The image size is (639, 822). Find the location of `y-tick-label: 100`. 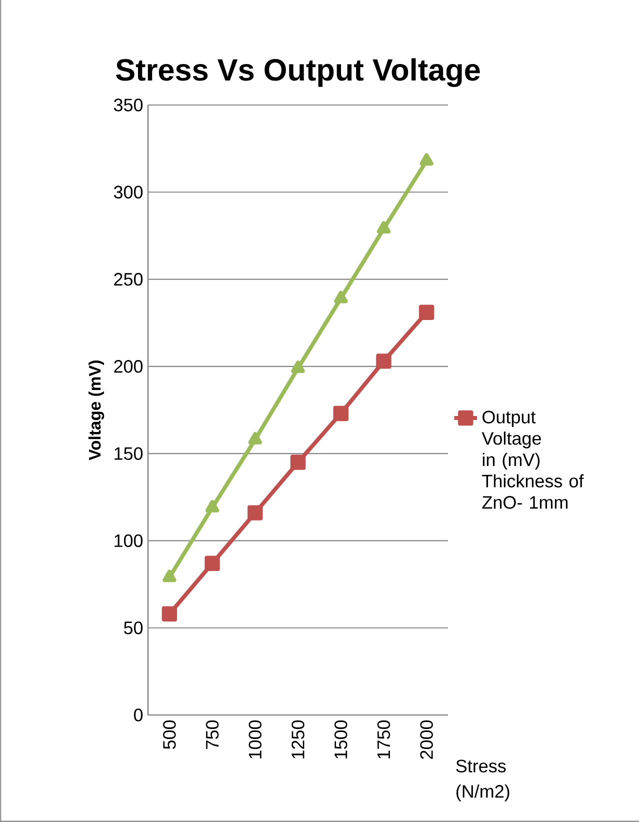

y-tick-label: 100 is located at coordinates (128, 541).